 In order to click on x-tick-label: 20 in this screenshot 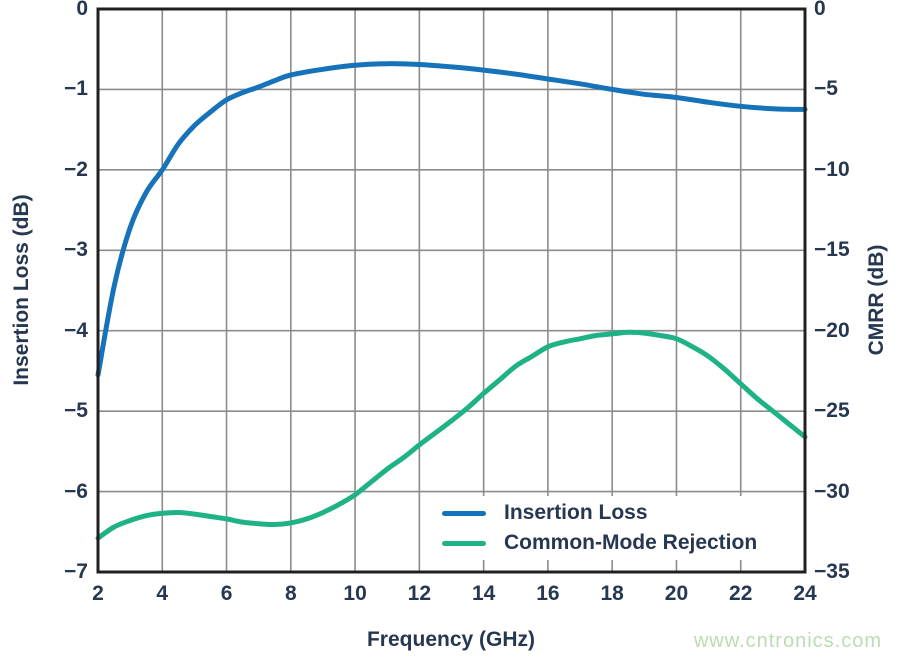, I will do `click(676, 593)`.